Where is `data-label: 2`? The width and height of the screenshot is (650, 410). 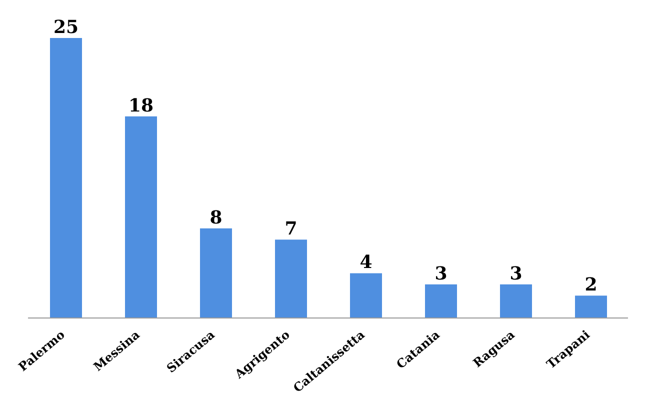
data-label: 2 is located at coordinates (591, 285).